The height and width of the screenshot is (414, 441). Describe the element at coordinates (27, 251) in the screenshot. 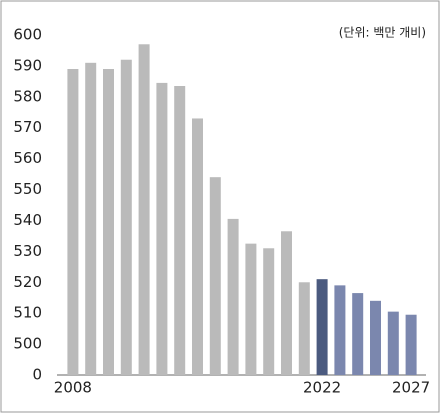

I see `y-tick-label: 530` at that location.